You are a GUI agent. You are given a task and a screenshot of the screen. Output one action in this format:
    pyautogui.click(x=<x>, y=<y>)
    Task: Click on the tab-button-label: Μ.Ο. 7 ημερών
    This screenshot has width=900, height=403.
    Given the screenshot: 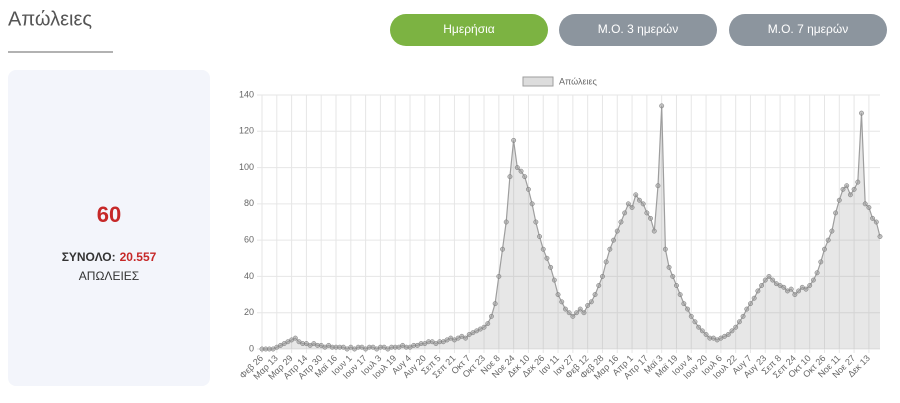 What is the action you would take?
    pyautogui.click(x=808, y=29)
    